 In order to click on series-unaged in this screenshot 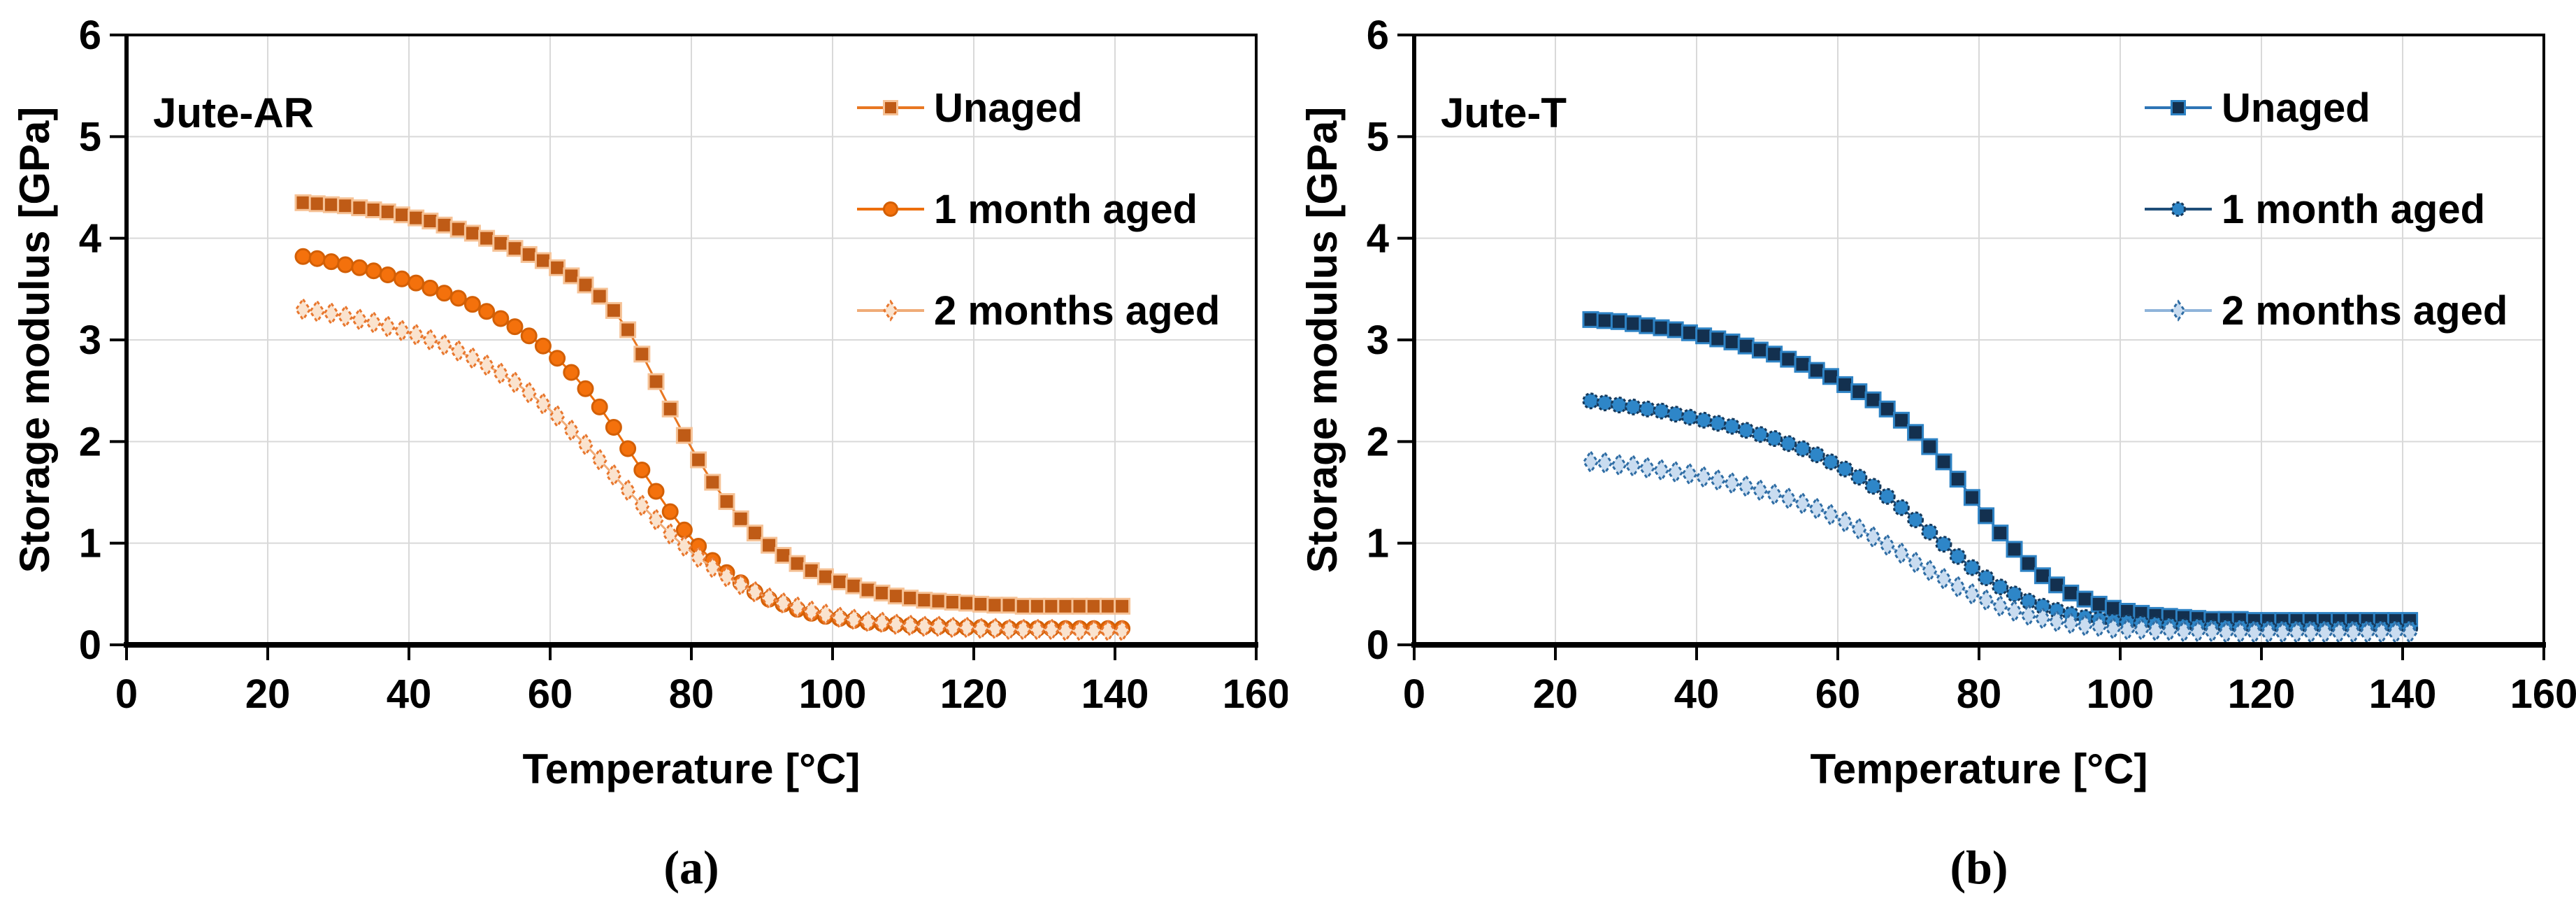, I will do `click(712, 405)`.